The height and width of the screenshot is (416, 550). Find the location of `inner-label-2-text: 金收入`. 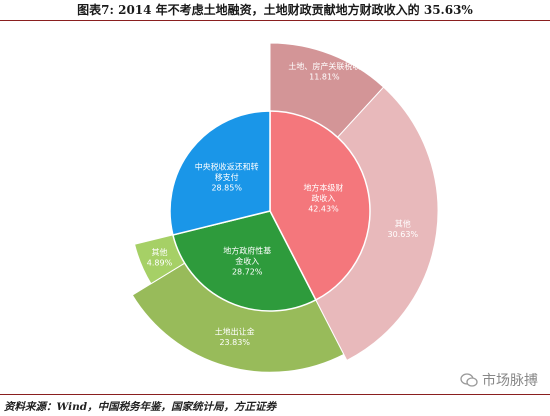

inner-label-2-text: 金收入 is located at coordinates (247, 261).